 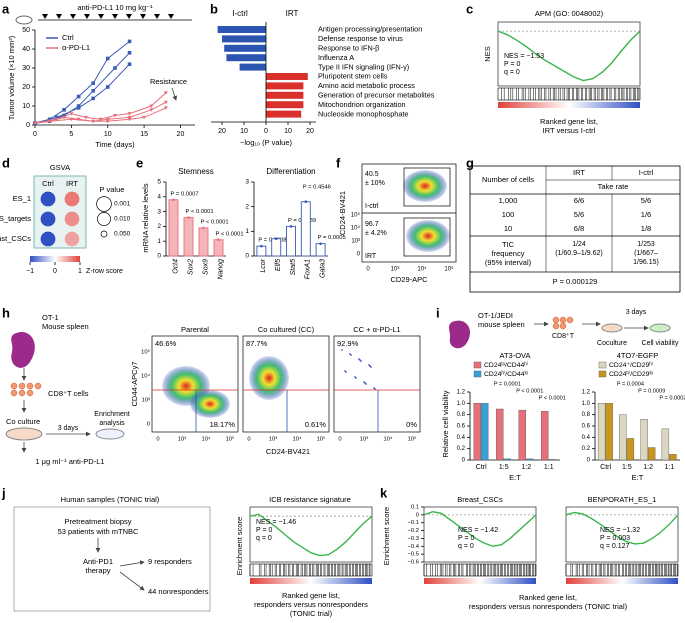 I want to click on x-tick-label: 10³, so click(x=395, y=270).